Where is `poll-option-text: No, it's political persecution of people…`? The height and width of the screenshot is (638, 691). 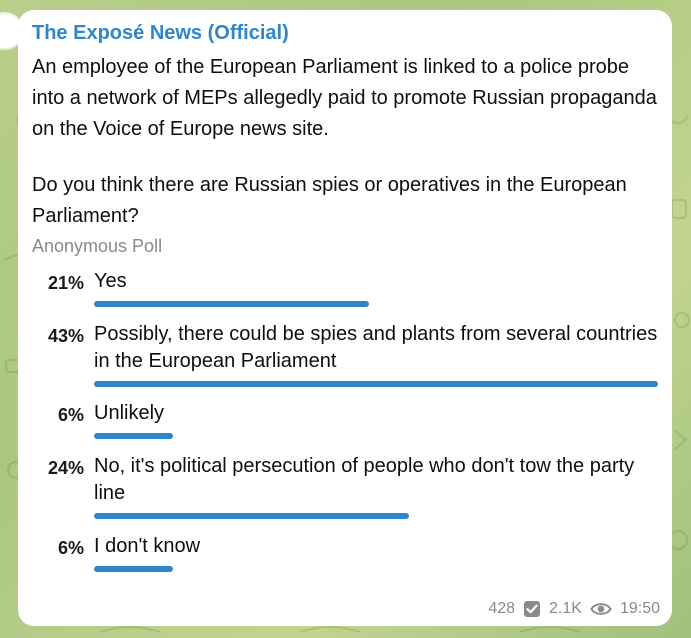
poll-option-text: No, it's political persecution of people… is located at coordinates (364, 479).